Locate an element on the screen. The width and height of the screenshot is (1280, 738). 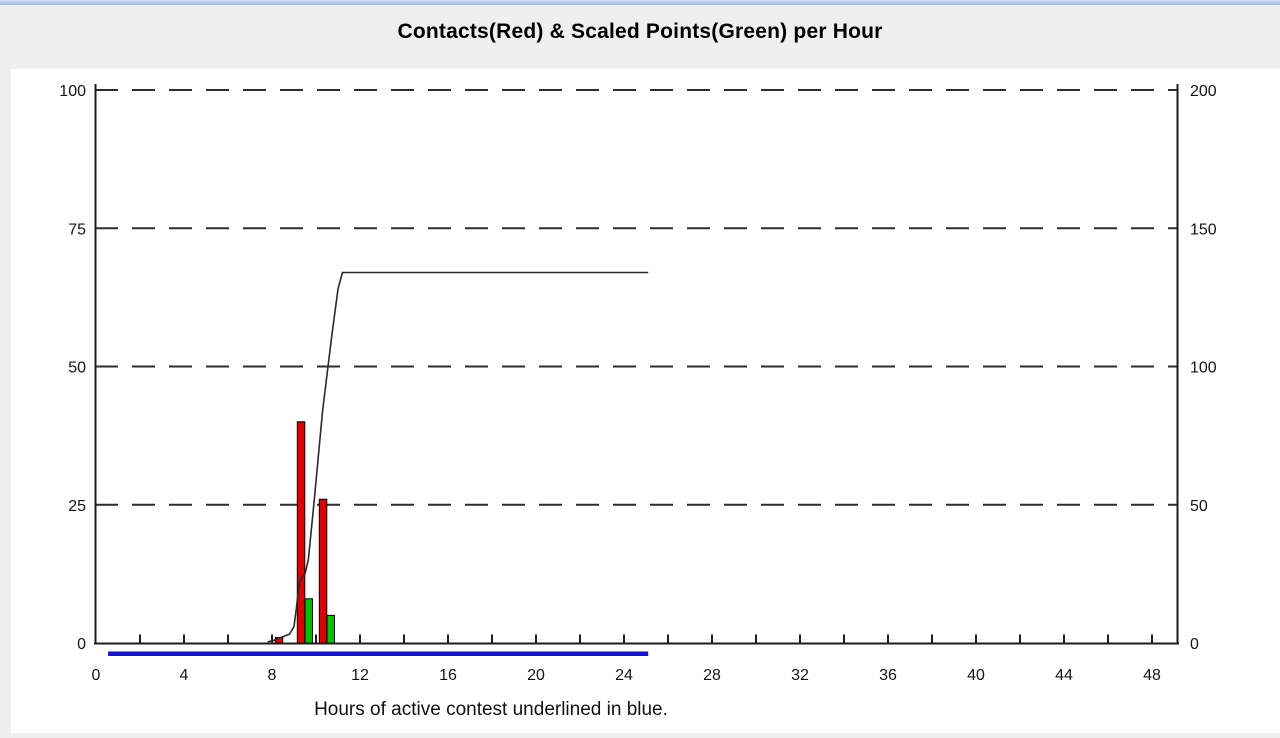
x-tick-label-28: 28 is located at coordinates (712, 675).